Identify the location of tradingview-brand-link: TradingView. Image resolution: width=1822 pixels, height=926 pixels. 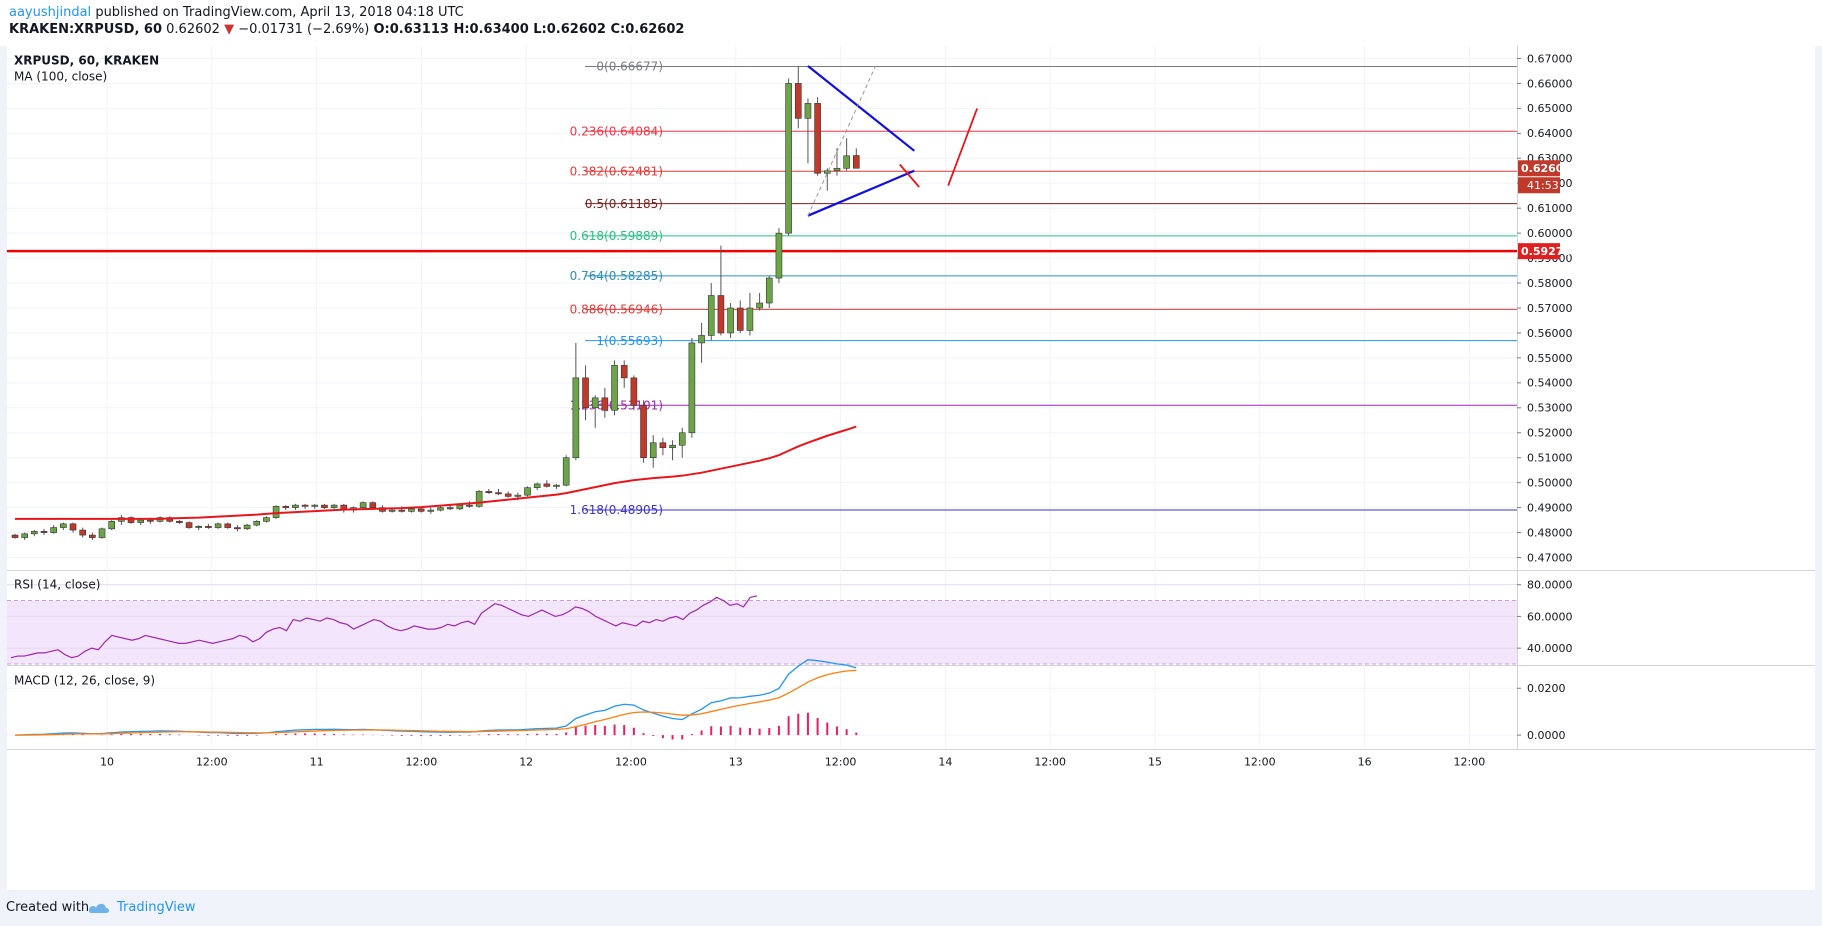
(156, 907).